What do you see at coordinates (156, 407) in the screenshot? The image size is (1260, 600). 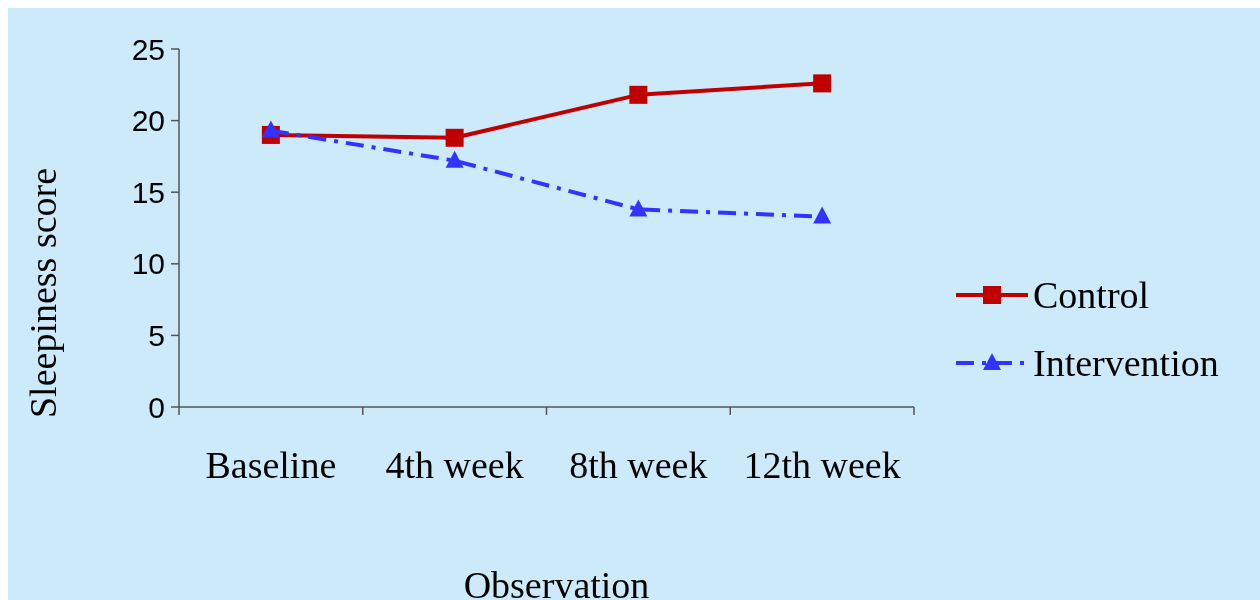 I see `y-tick-label: 0` at bounding box center [156, 407].